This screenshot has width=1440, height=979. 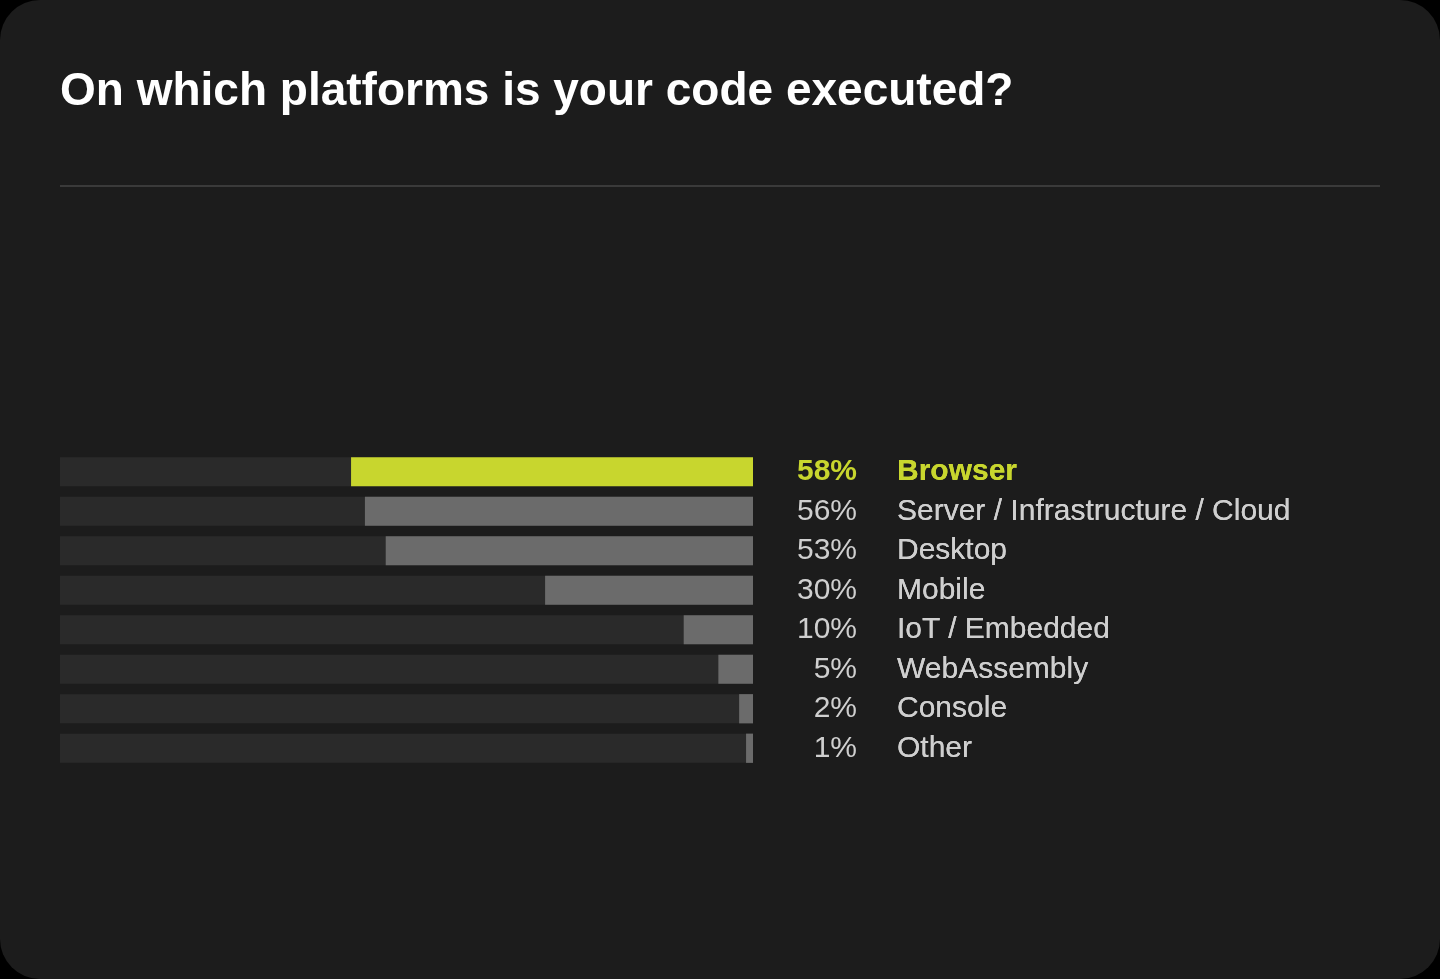 What do you see at coordinates (1003, 628) in the screenshot?
I see `y-tick-label: IoT / Embedded` at bounding box center [1003, 628].